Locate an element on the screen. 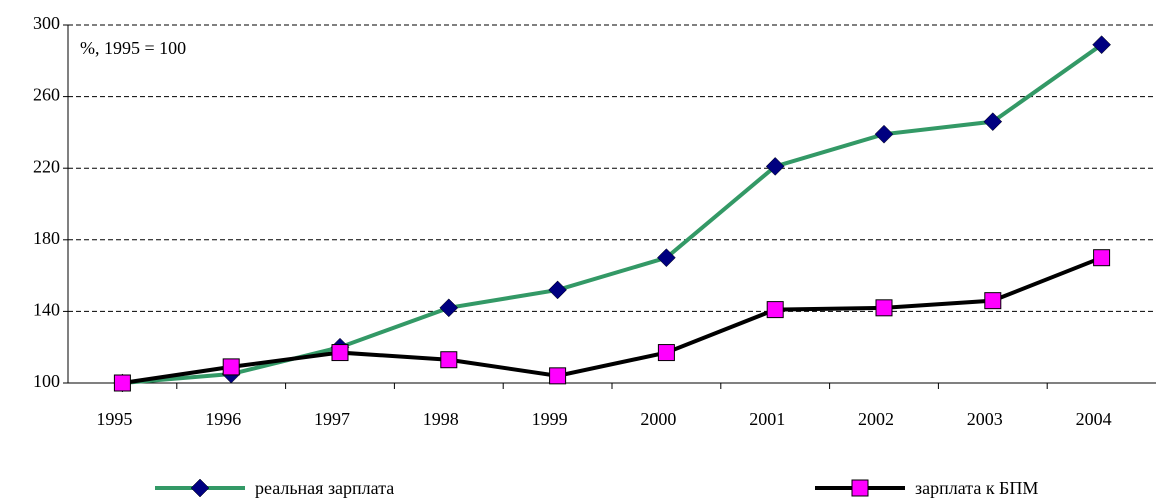 The width and height of the screenshot is (1158, 503). annotation: %, 1995 = 100 is located at coordinates (133, 48).